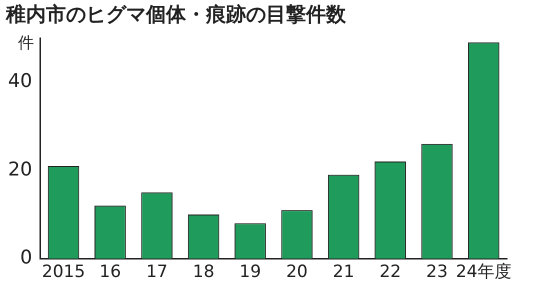 This screenshot has width=535, height=293. Describe the element at coordinates (250, 272) in the screenshot. I see `x-tick-label: 19` at that location.